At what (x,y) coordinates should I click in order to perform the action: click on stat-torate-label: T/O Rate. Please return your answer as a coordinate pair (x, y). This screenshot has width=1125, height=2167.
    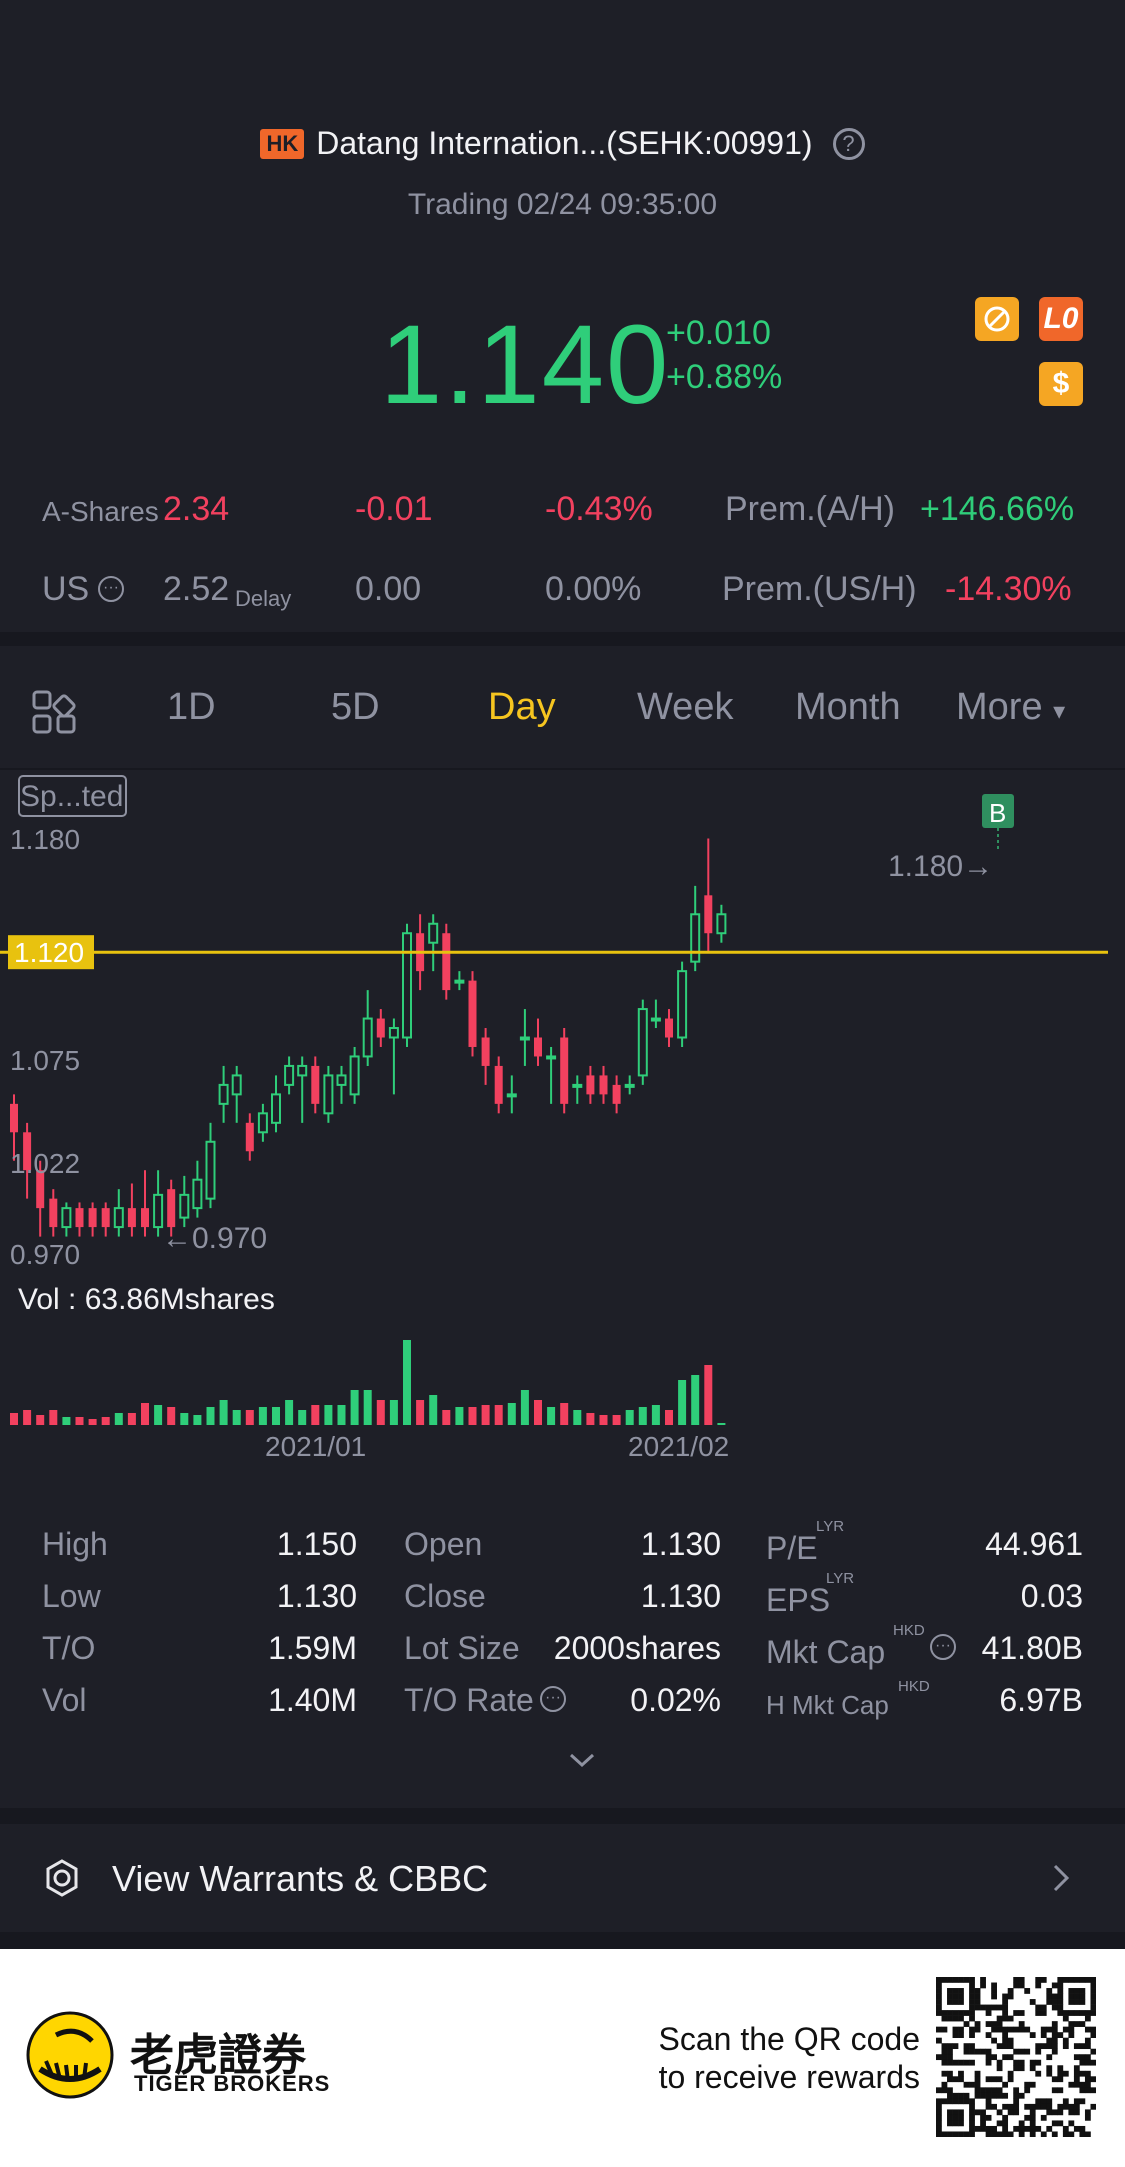
    Looking at the image, I should click on (469, 1700).